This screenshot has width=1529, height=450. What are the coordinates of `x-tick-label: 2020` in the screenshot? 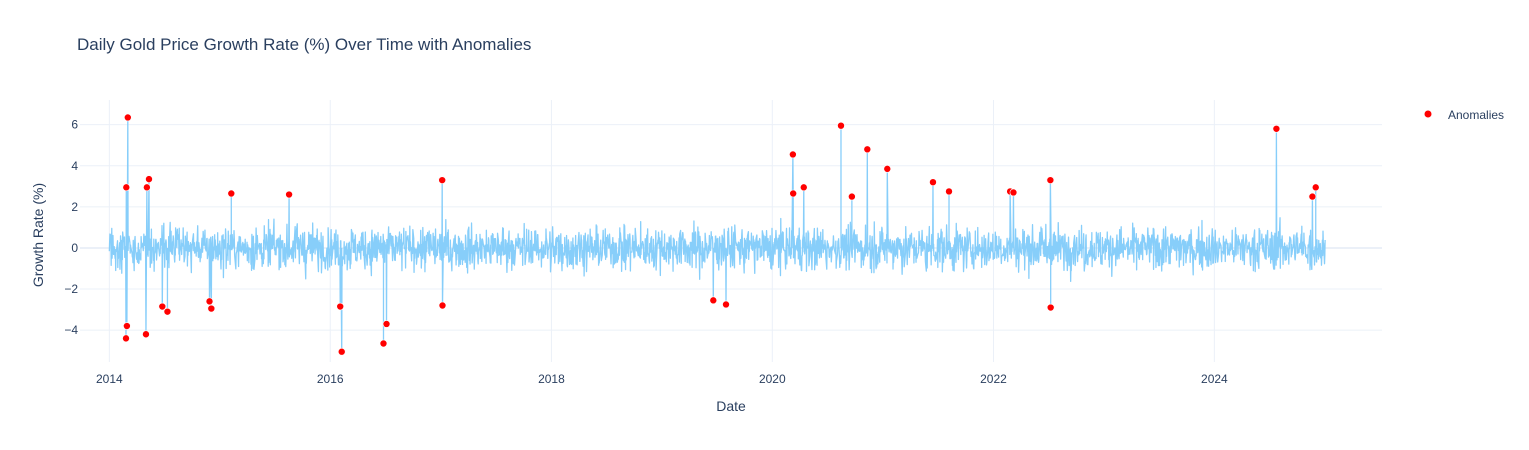 It's located at (772, 379).